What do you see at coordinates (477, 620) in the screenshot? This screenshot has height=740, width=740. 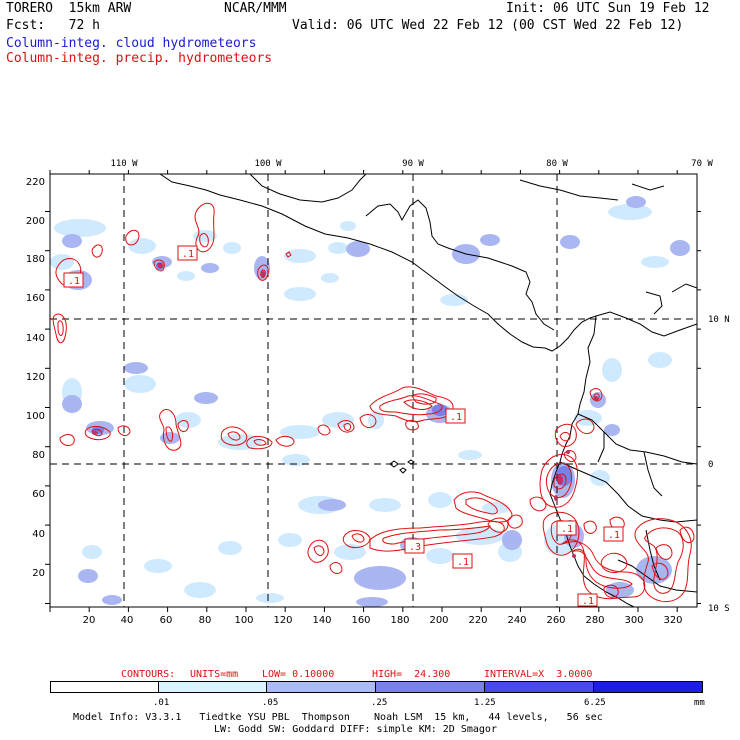 I see `x-tick-label: 220` at bounding box center [477, 620].